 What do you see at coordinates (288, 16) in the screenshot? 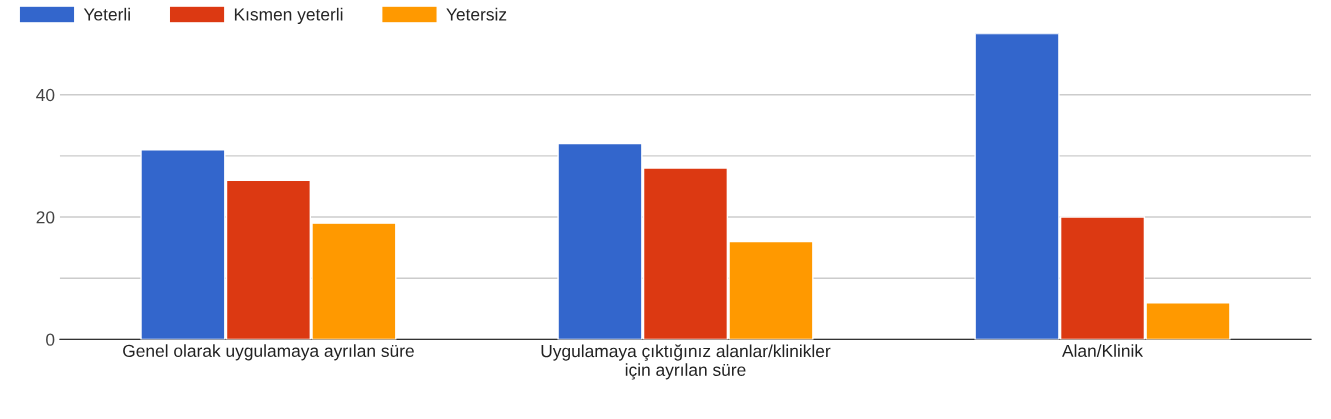
I see `legend-label: Kısmen yeterli` at bounding box center [288, 16].